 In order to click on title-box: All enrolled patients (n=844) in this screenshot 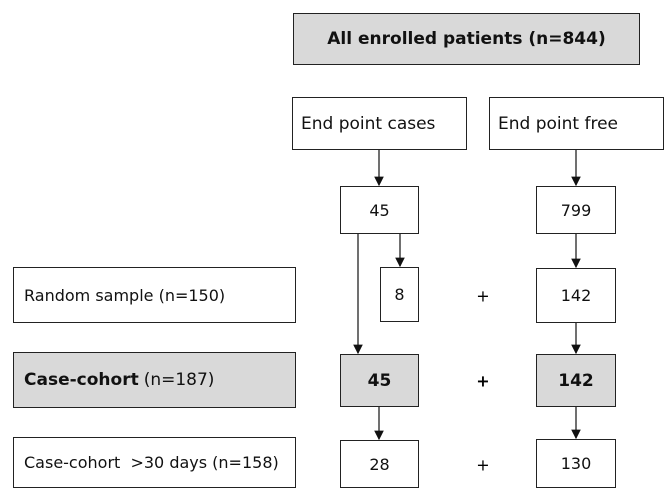, I will do `click(466, 39)`.